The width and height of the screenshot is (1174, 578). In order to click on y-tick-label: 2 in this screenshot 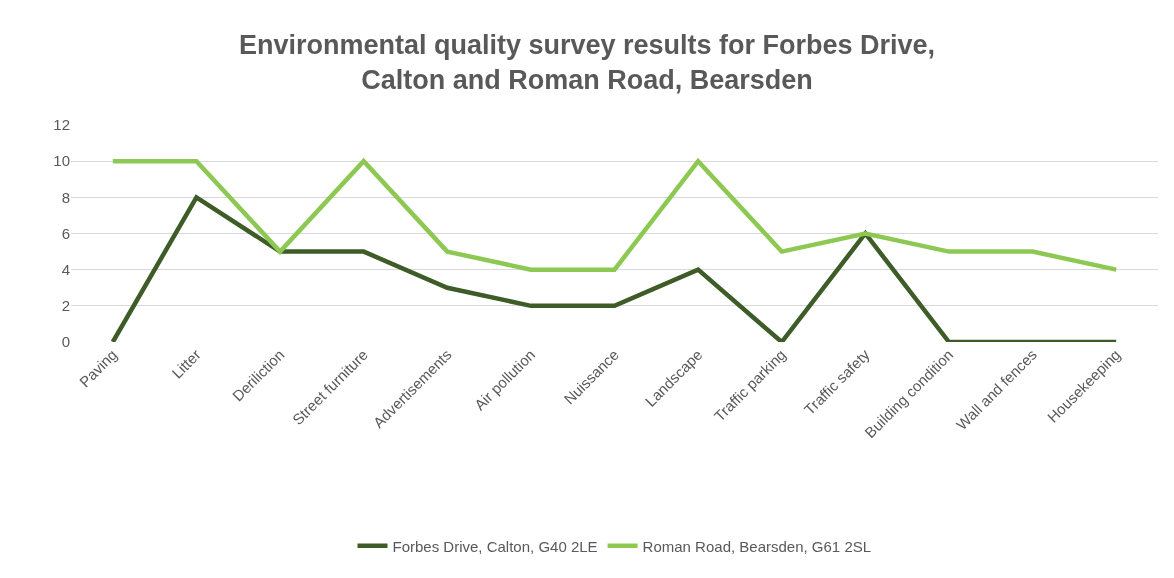, I will do `click(65, 306)`.